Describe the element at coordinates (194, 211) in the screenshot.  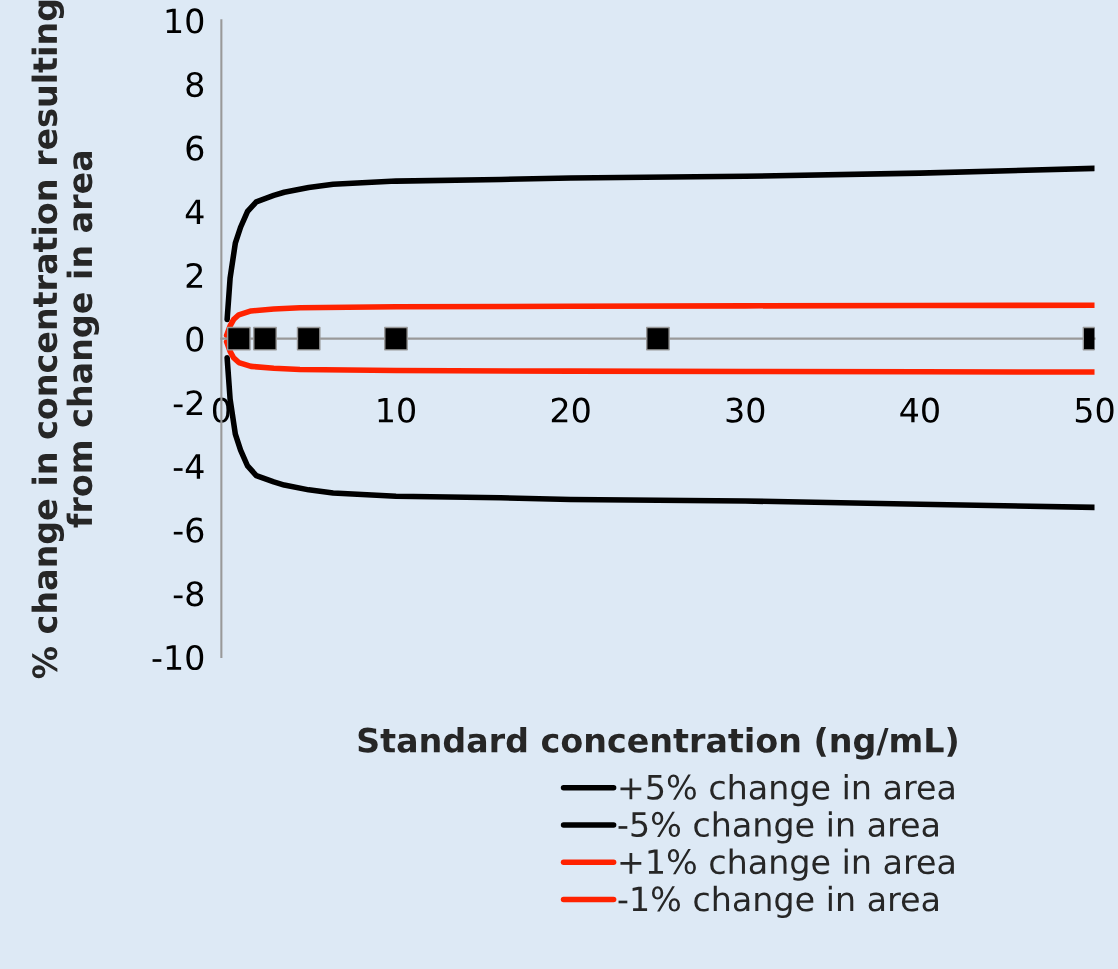
I see `y-tick-label: 4` at that location.